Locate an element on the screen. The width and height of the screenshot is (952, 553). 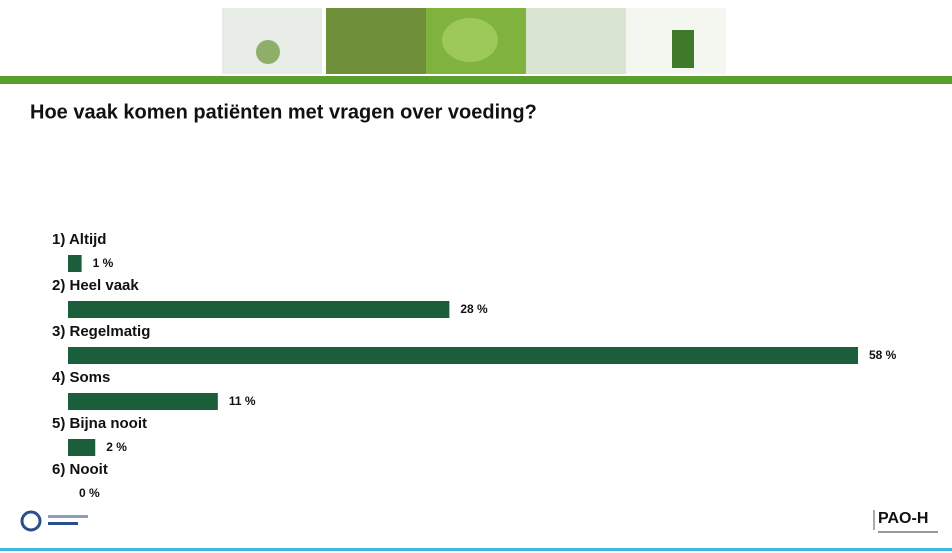
logo-mark is located at coordinates (31, 521).